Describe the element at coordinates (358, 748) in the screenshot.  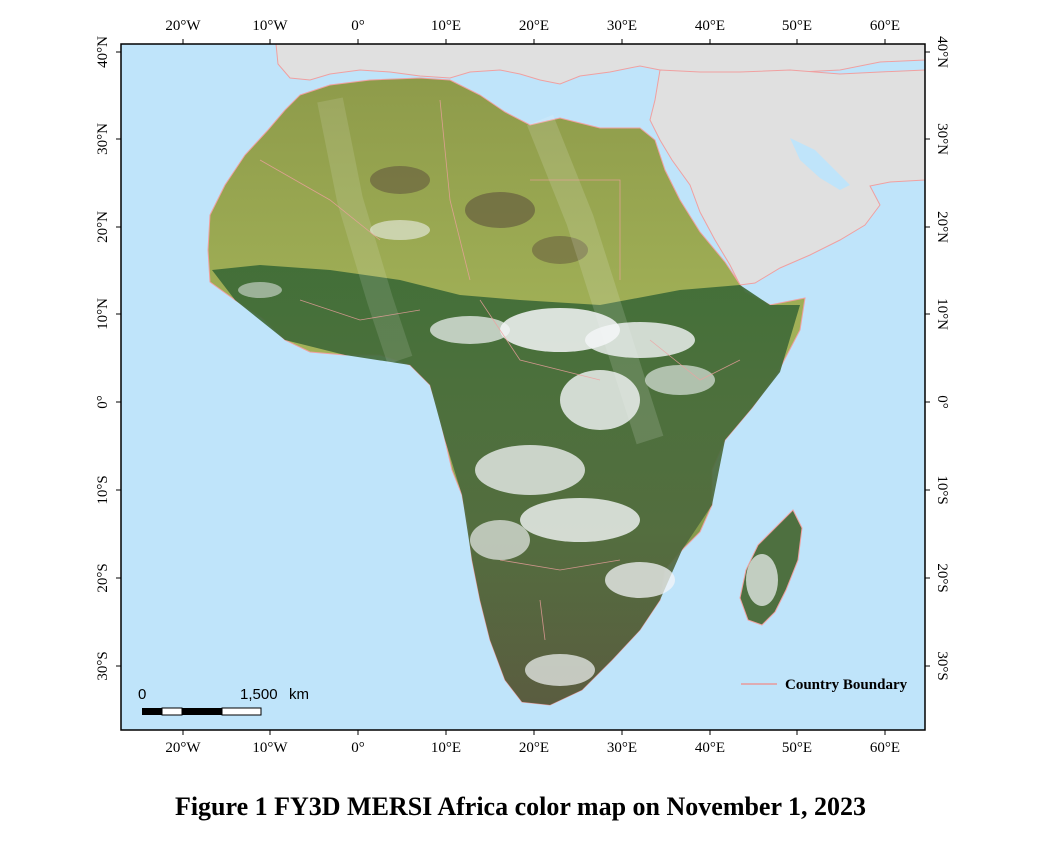
I see `lon-label-bottom: 0°` at that location.